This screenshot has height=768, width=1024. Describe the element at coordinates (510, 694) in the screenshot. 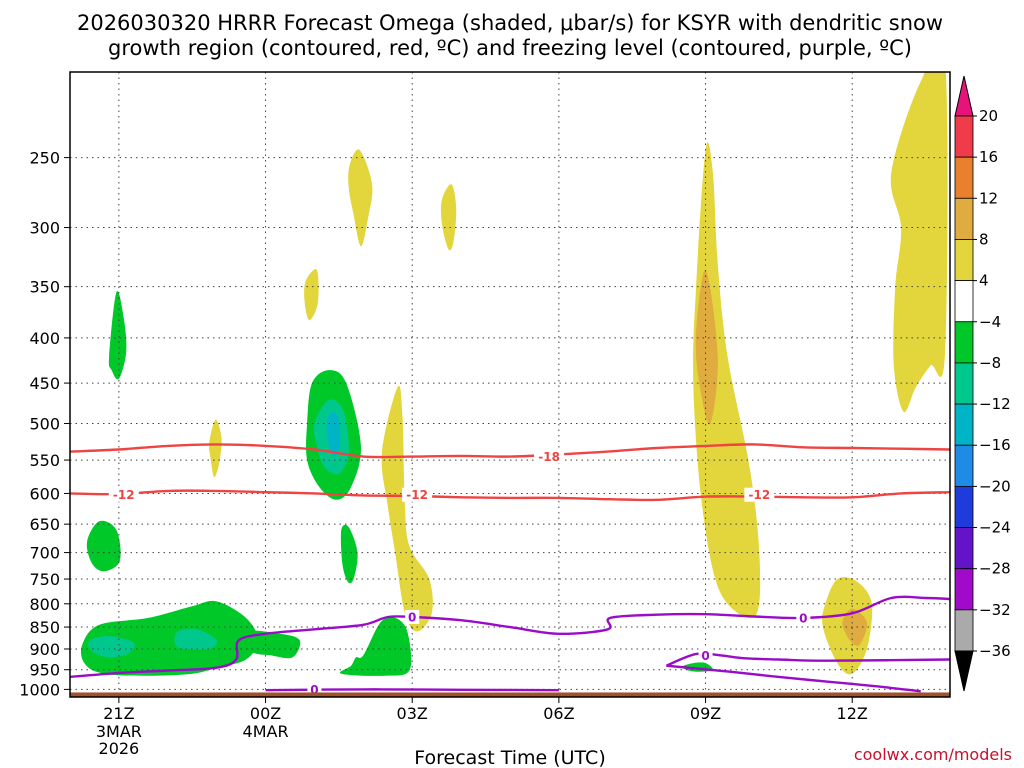

I see `ground-surface` at that location.